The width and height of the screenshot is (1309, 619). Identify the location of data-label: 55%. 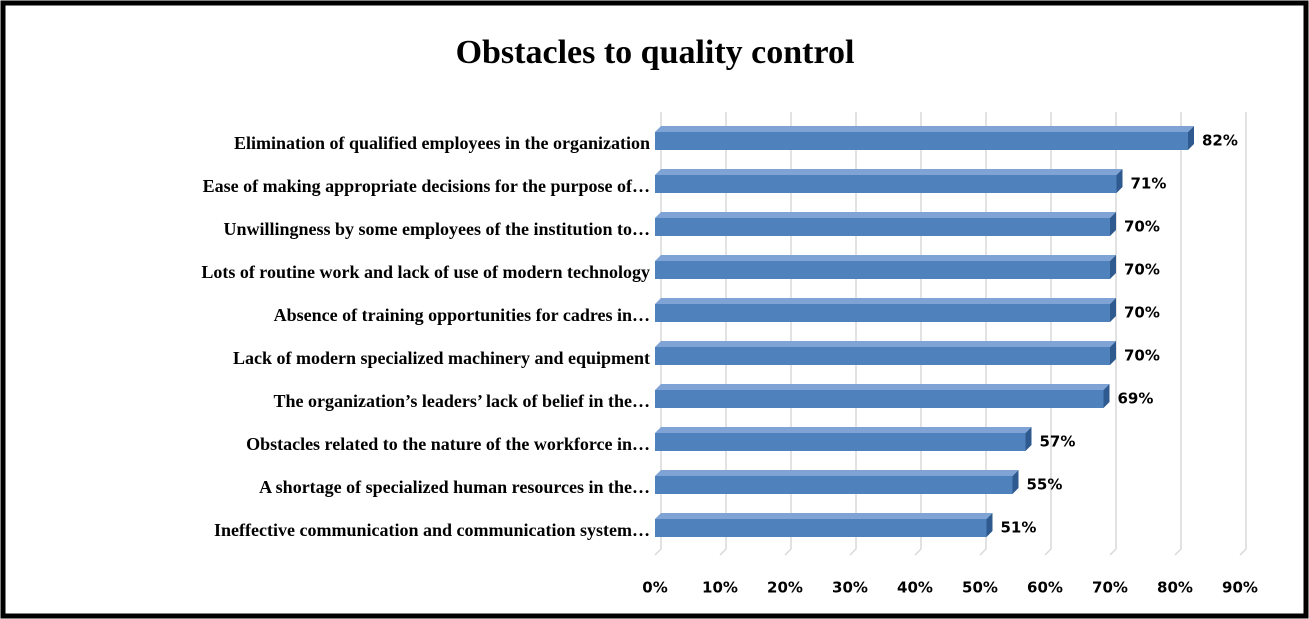
(1045, 485).